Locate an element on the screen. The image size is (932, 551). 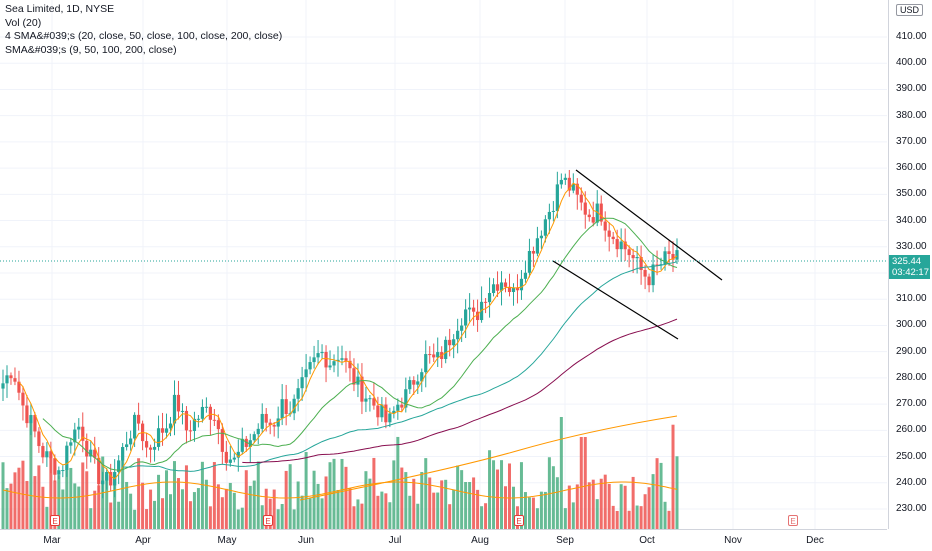
time-axis: Mar Apr May Jun Jul Aug Sep Oct Nov Dec is located at coordinates (443, 540).